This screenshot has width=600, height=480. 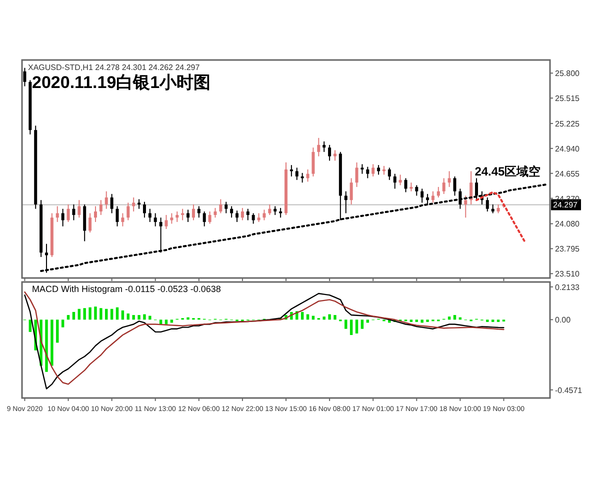 I want to click on ref-line-label: 24.297, so click(x=565, y=205).